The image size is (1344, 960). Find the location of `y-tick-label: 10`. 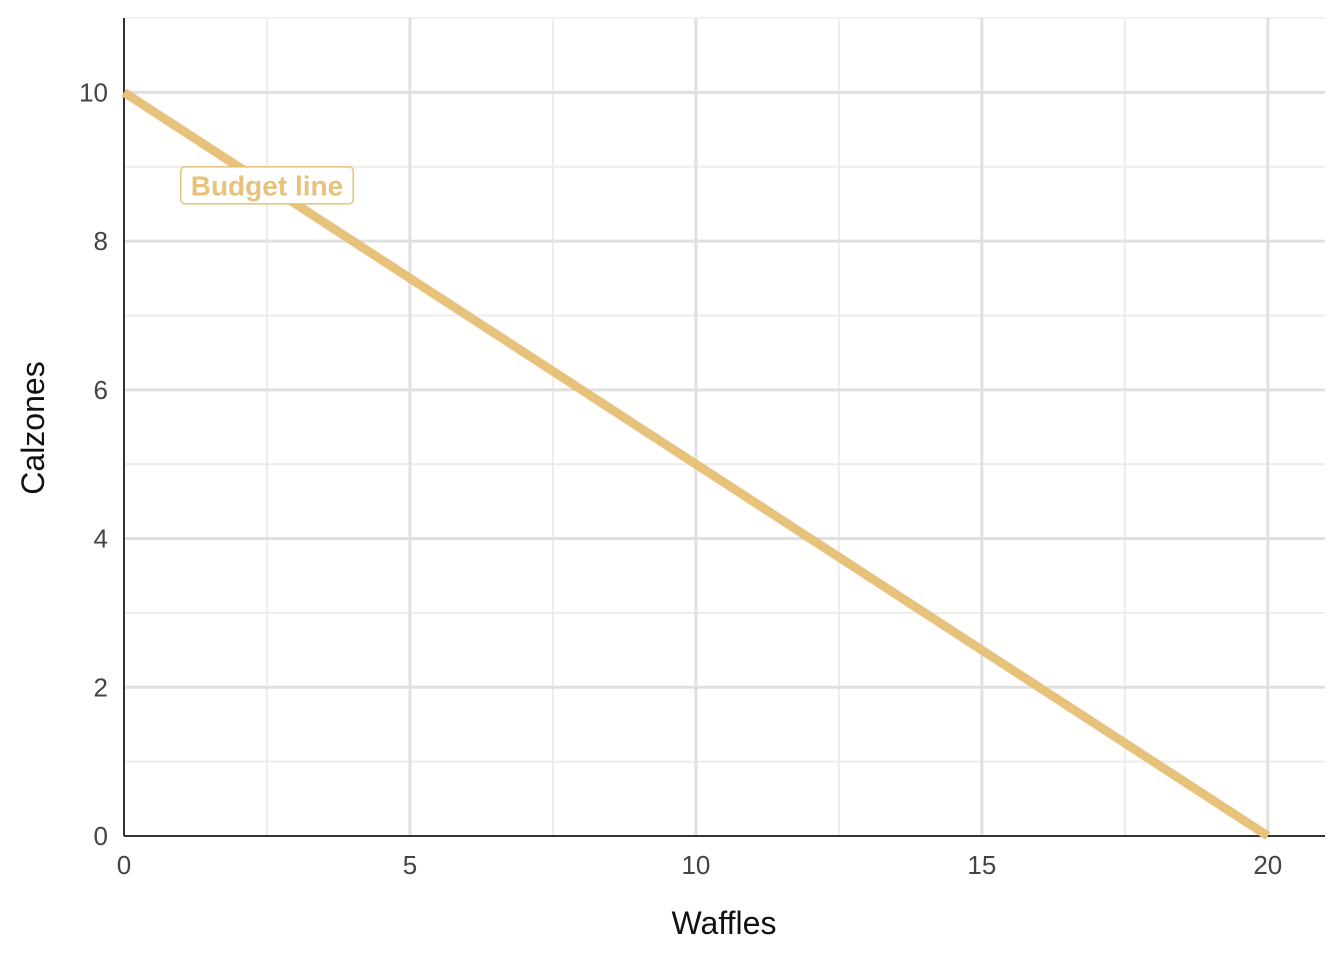

y-tick-label: 10 is located at coordinates (93, 92).